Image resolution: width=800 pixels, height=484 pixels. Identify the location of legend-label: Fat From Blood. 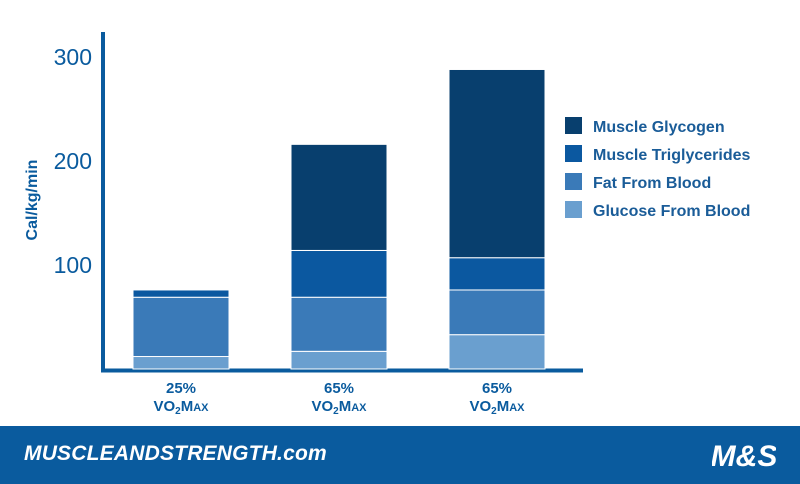
(652, 183).